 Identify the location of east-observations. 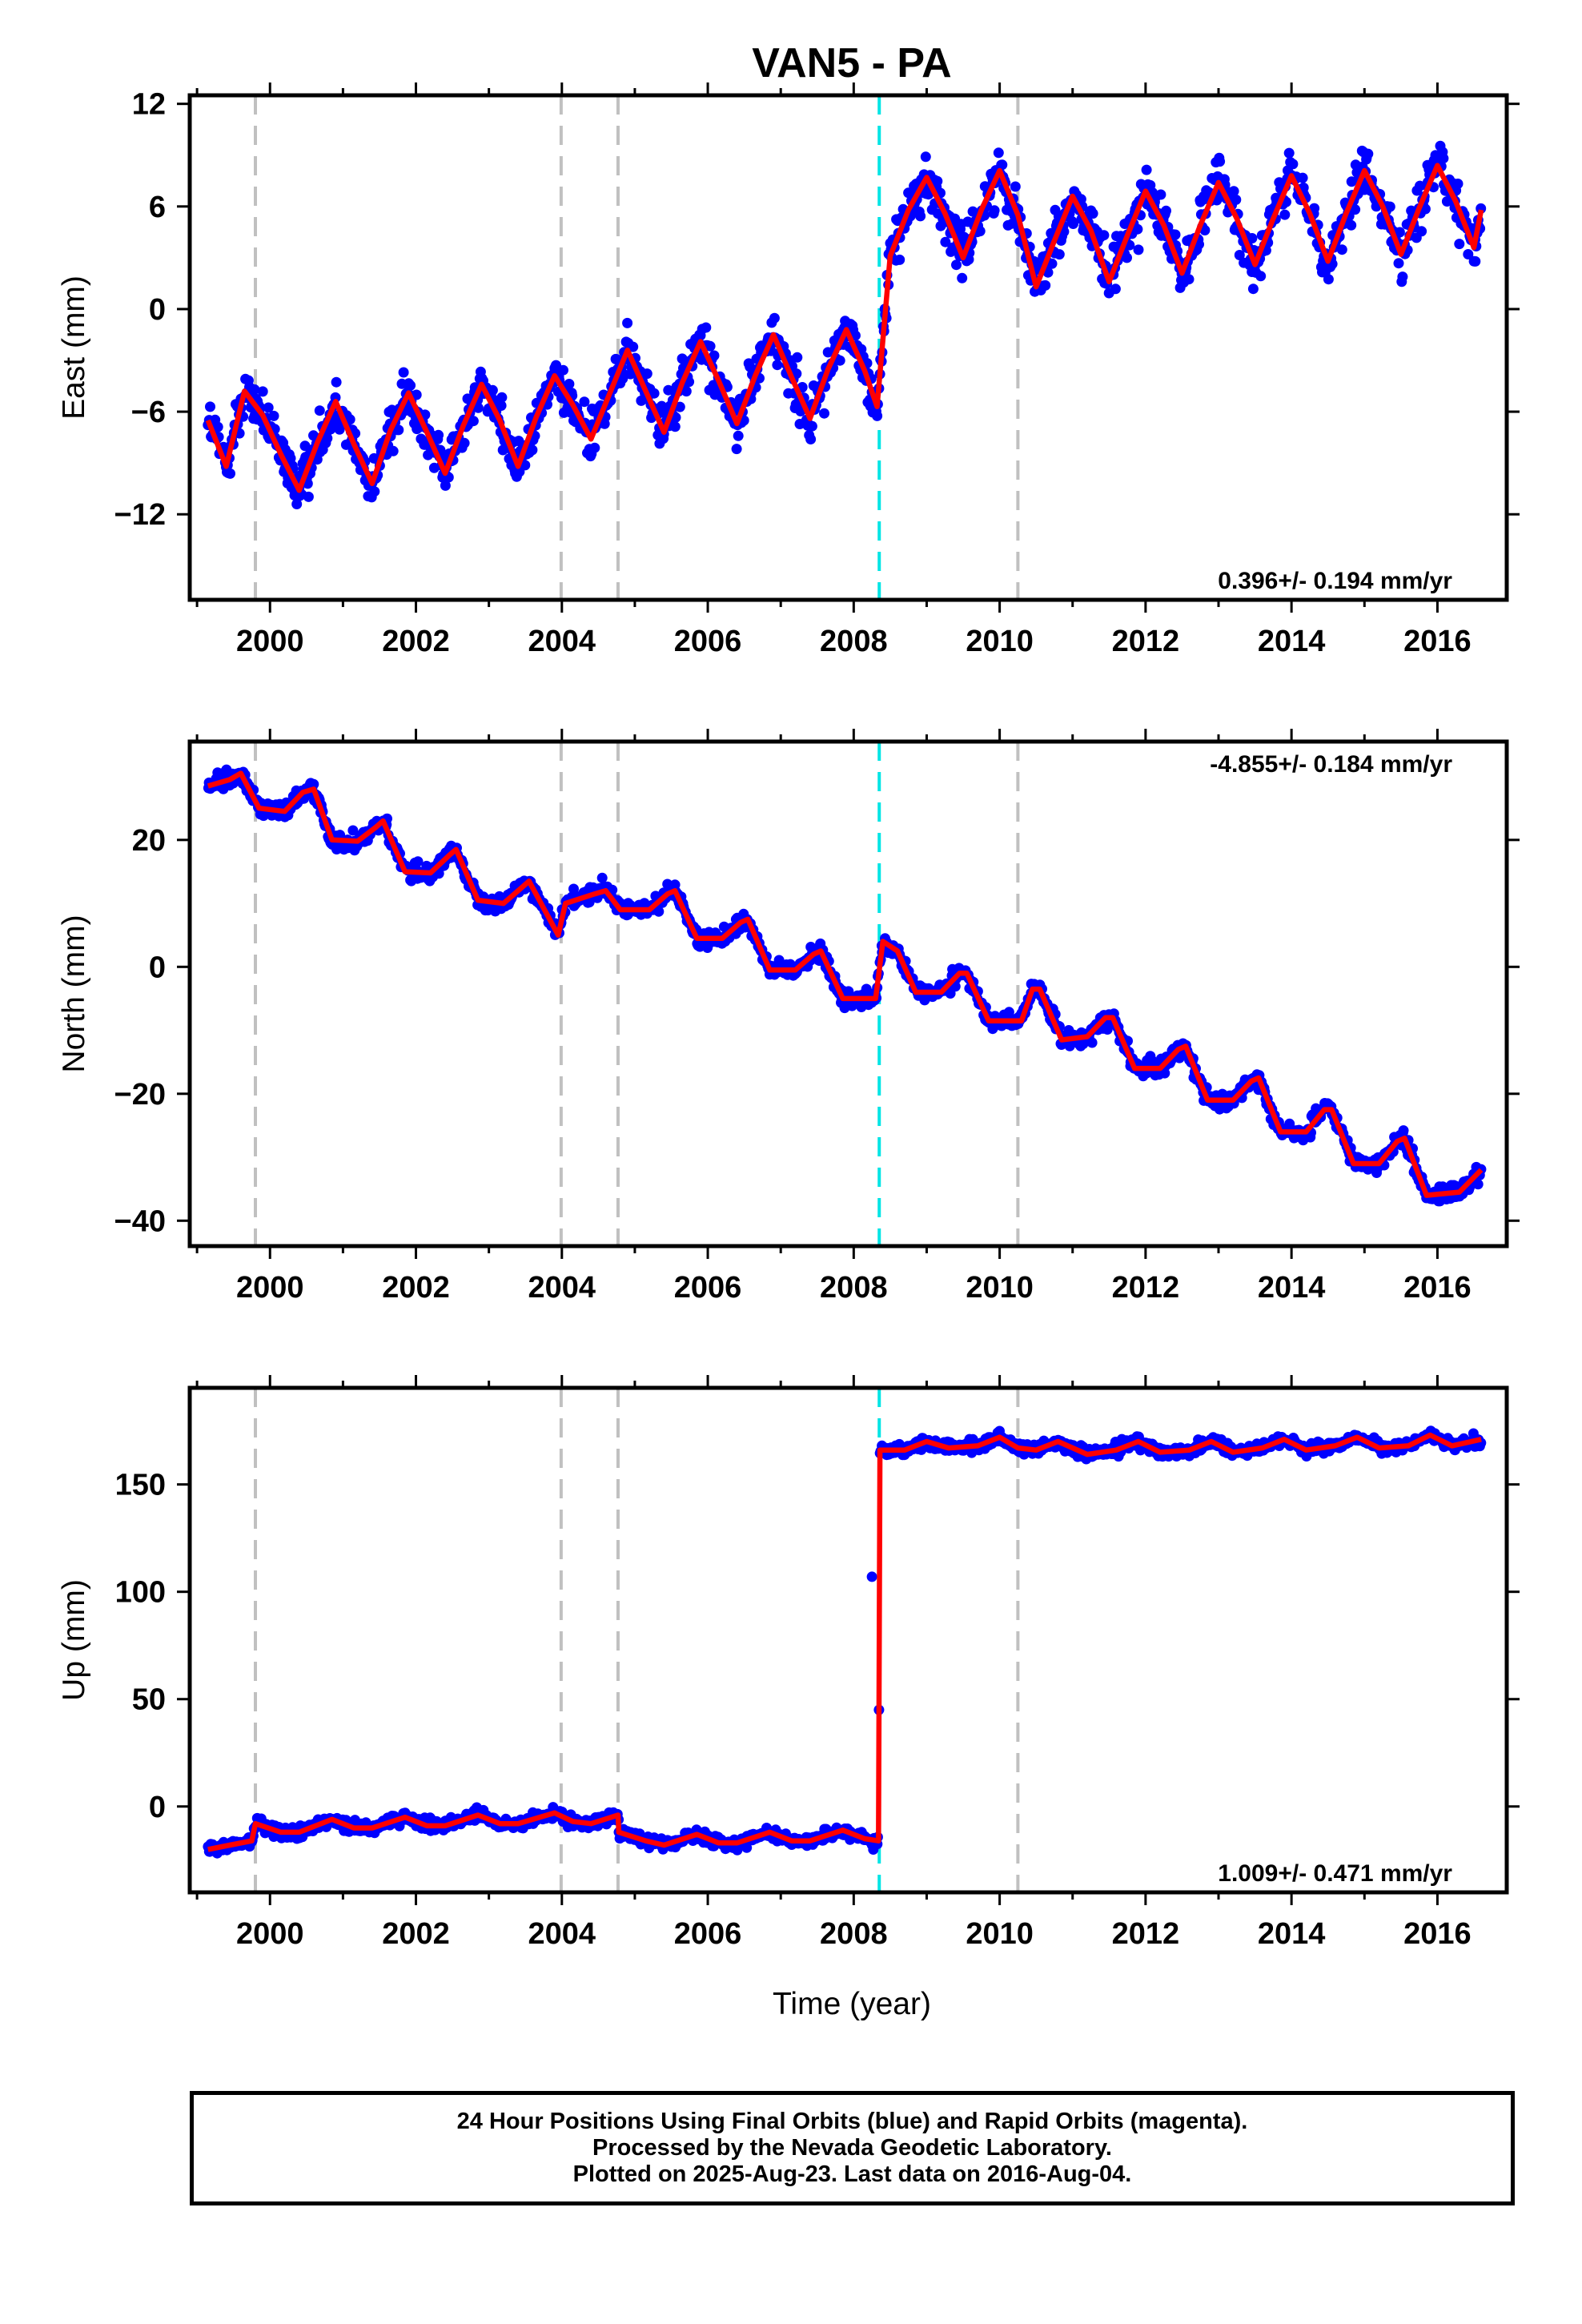
(845, 324).